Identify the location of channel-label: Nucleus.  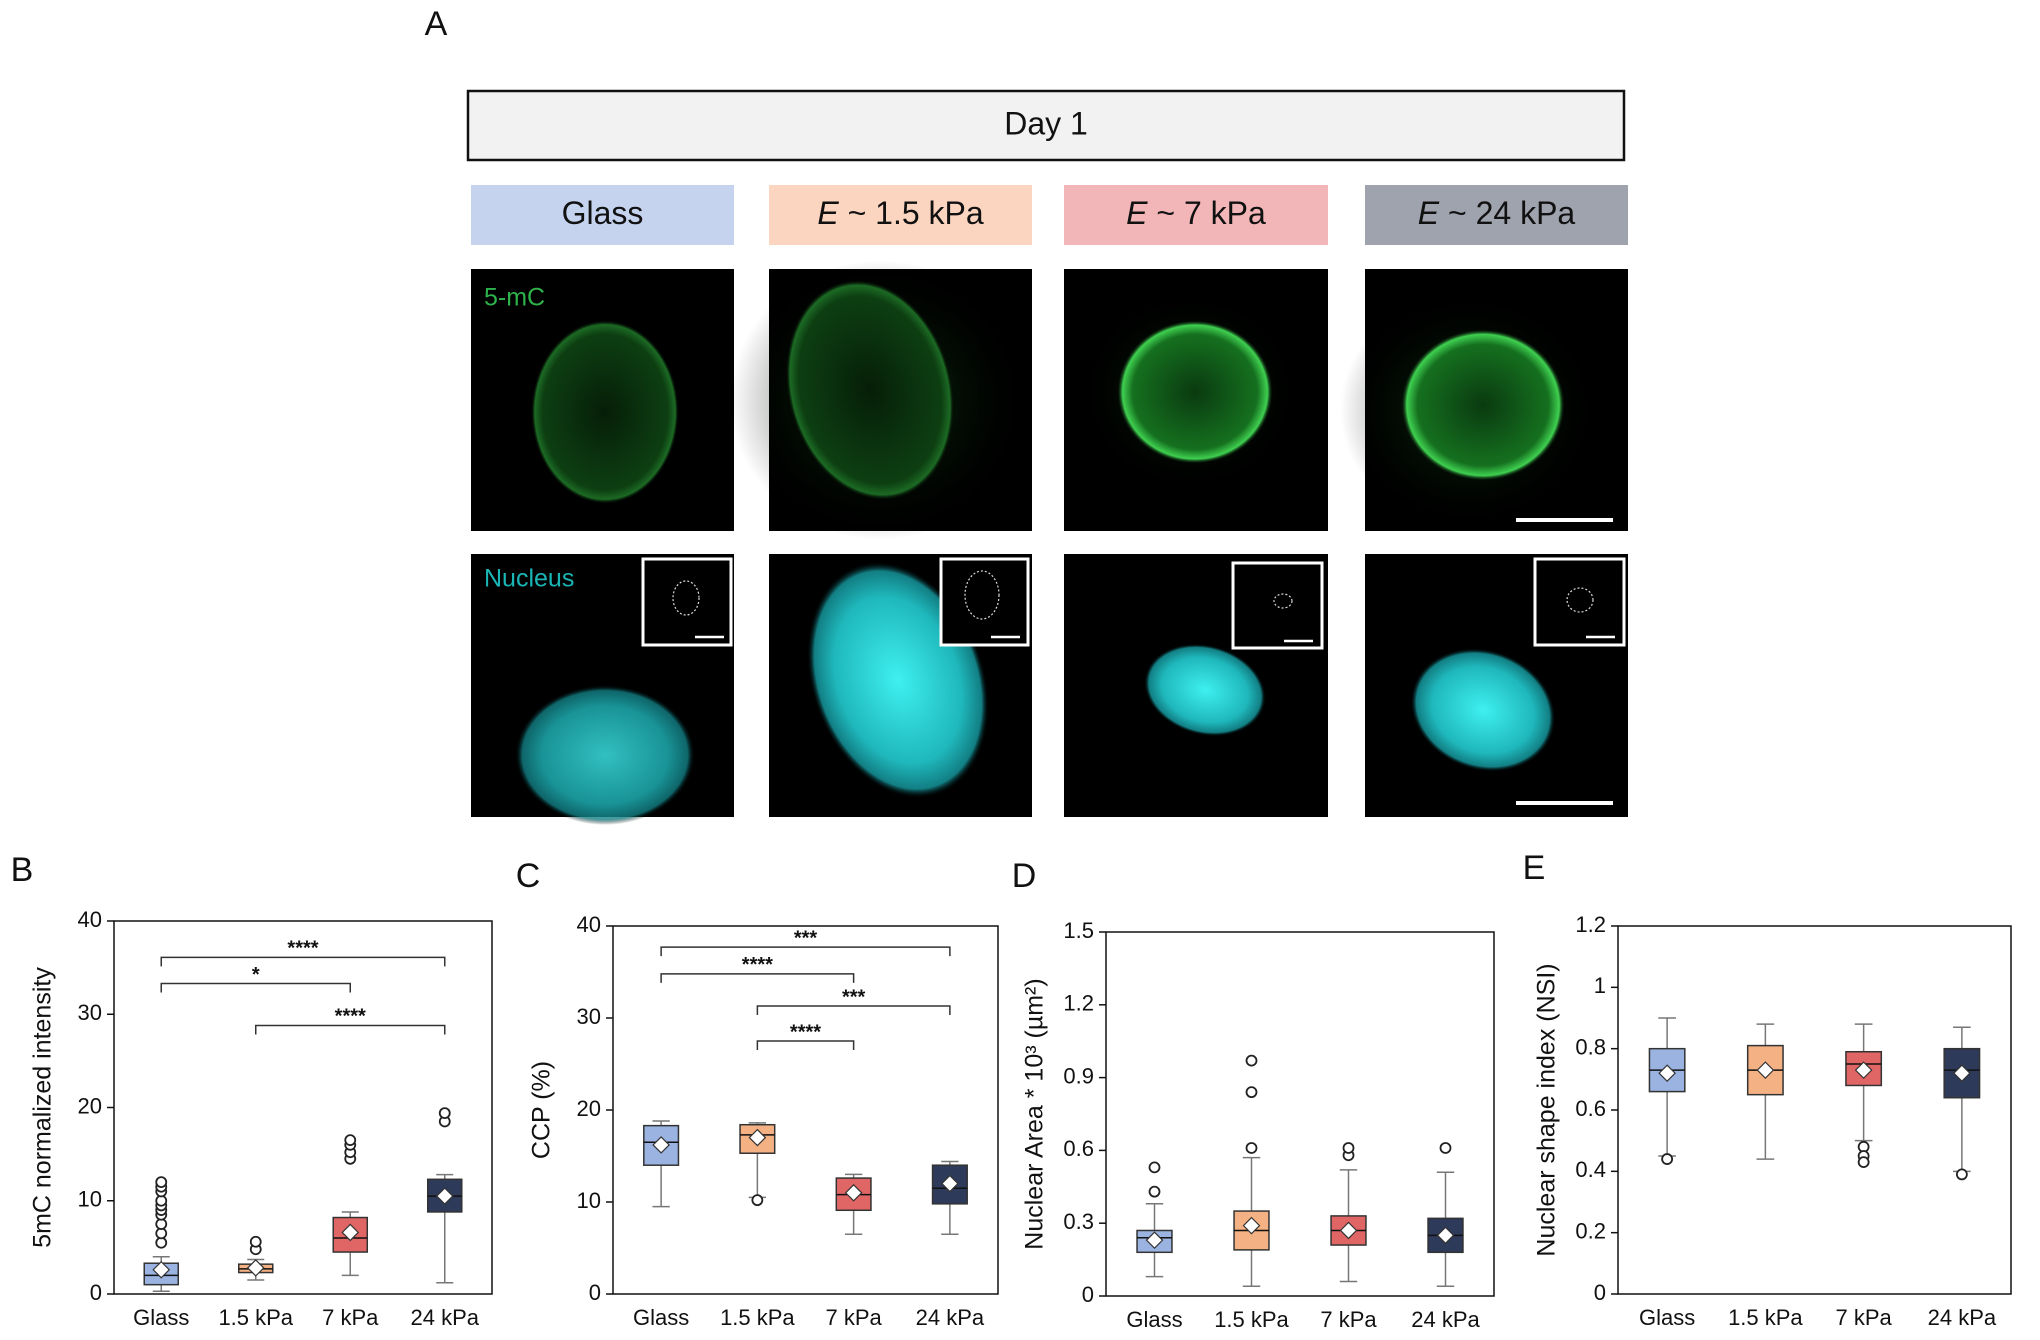
(529, 579).